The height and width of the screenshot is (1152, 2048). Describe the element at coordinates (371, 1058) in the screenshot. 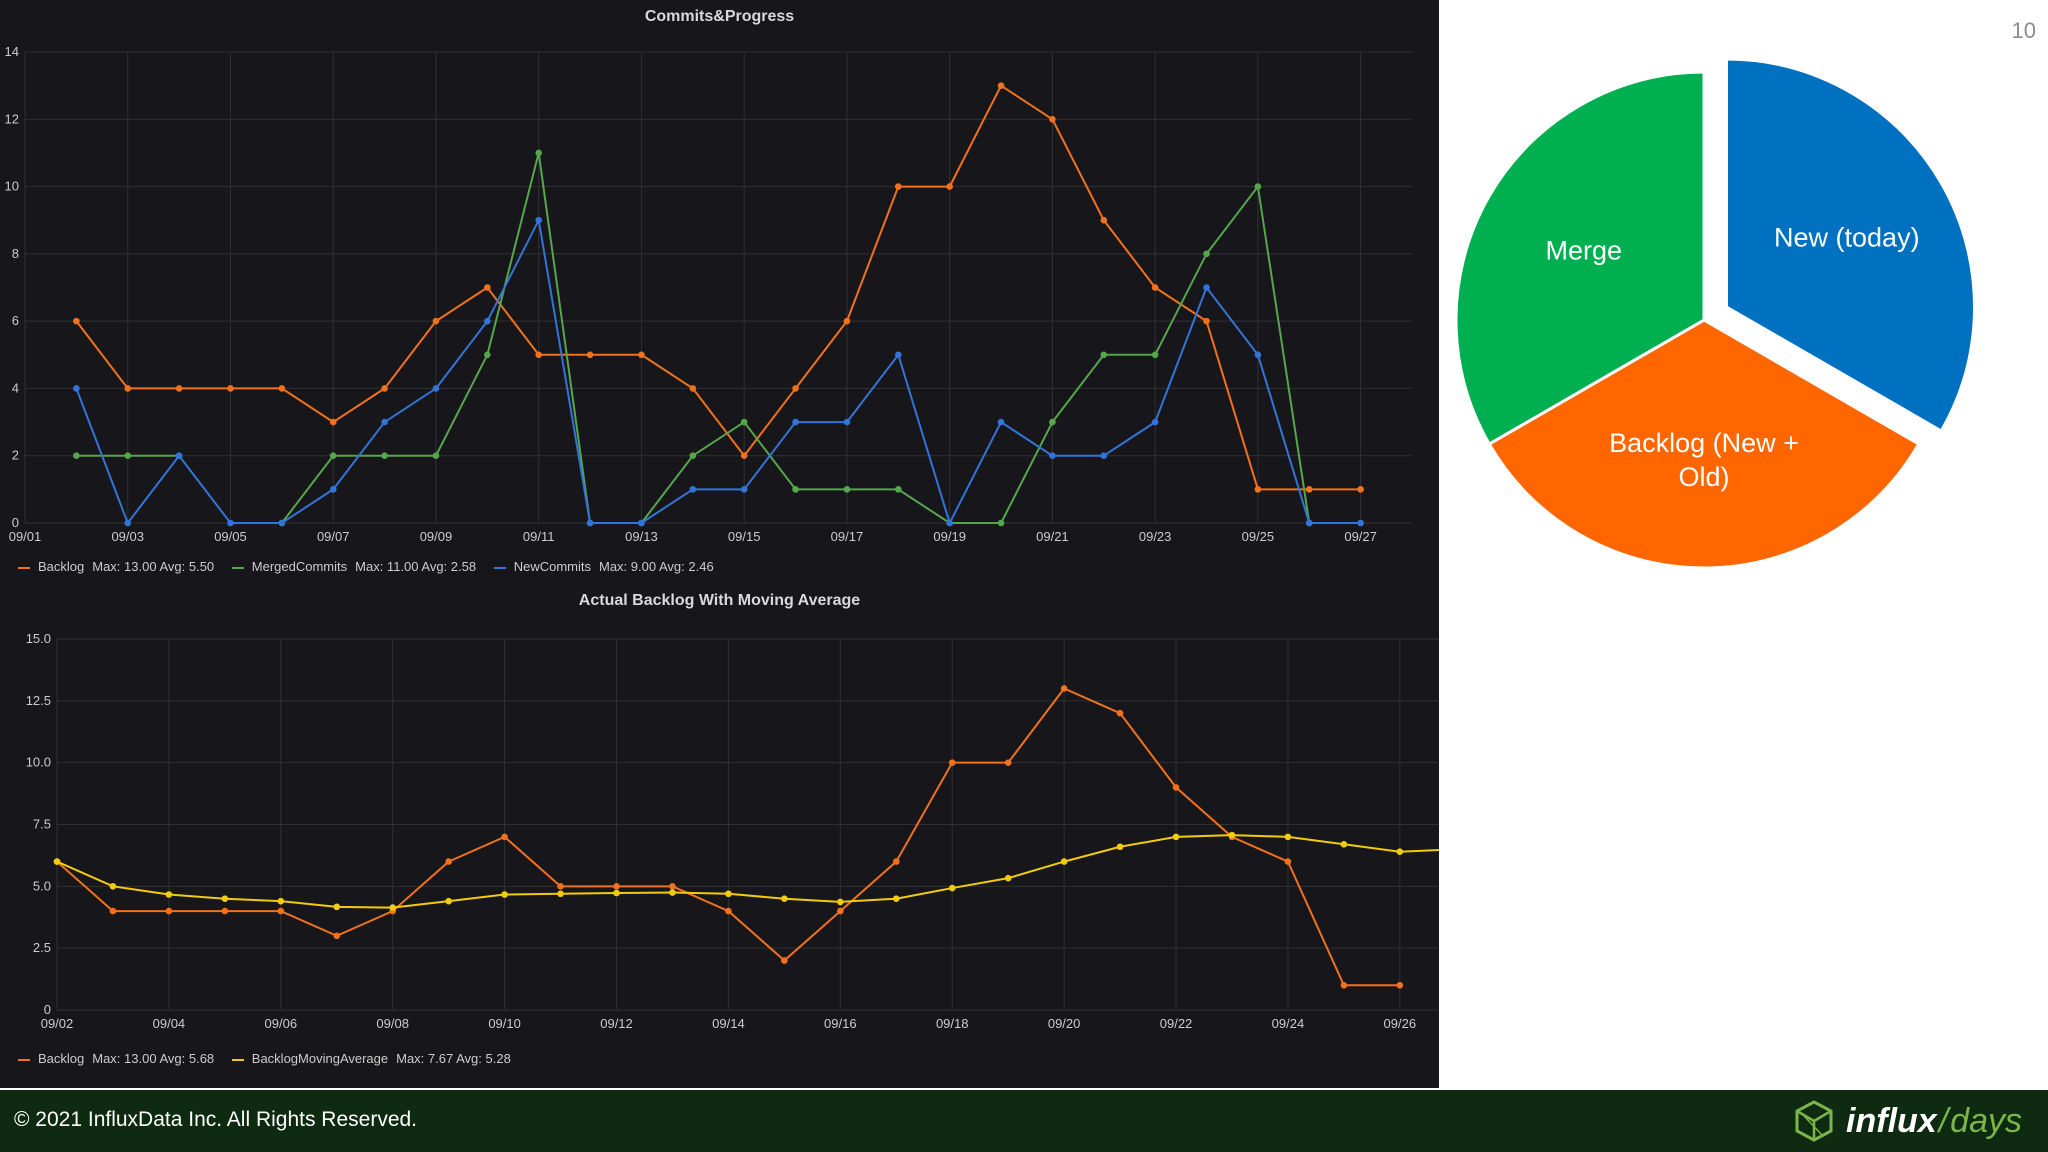

I see `legend-item-backlog-moving-average: BacklogMovingAverage Max: 7.67 Avg: 5.28` at that location.